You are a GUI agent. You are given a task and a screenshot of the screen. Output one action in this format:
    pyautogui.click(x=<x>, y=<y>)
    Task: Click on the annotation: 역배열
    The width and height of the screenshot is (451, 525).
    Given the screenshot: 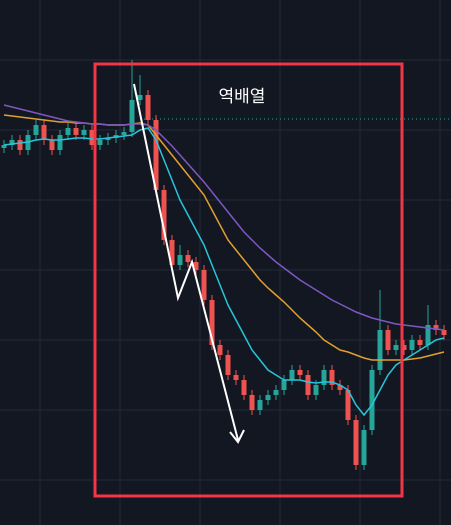 What is the action you would take?
    pyautogui.click(x=242, y=97)
    